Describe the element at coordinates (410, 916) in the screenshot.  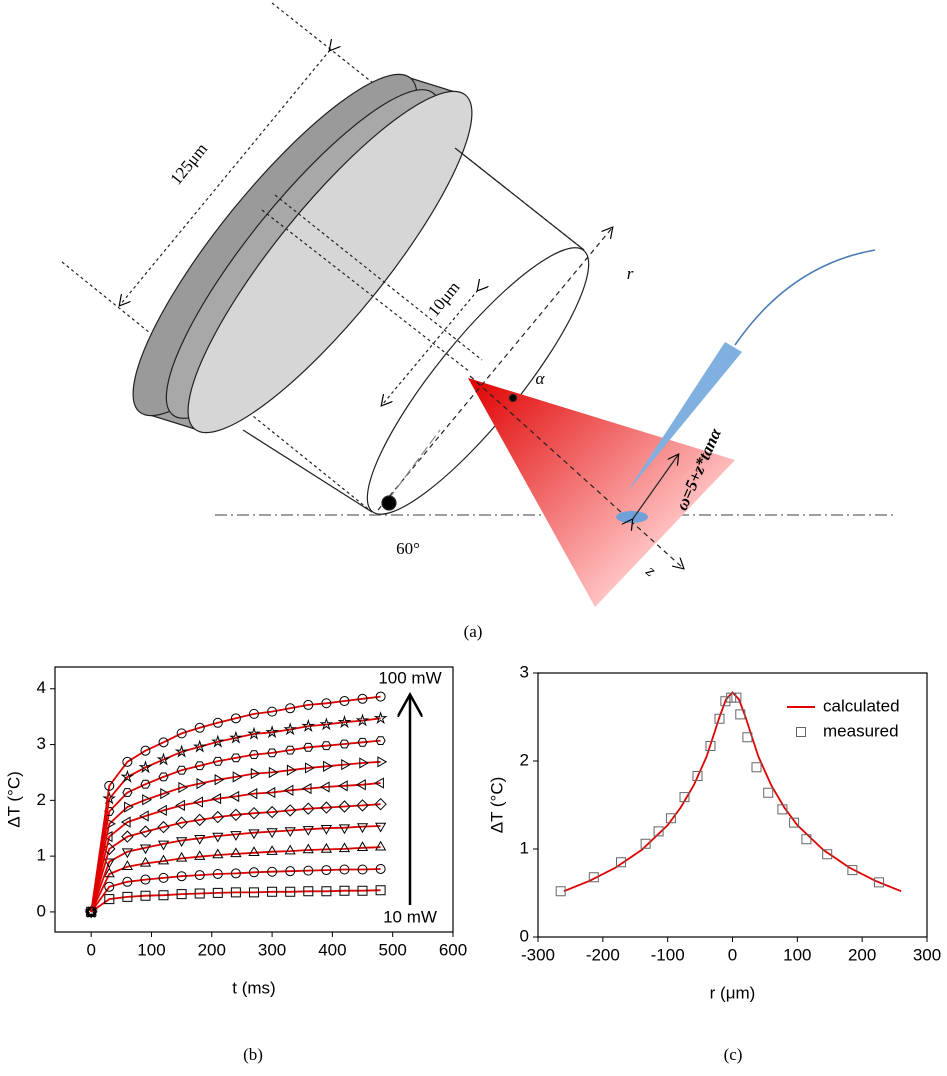
I see `annotation: 10 mW` at that location.